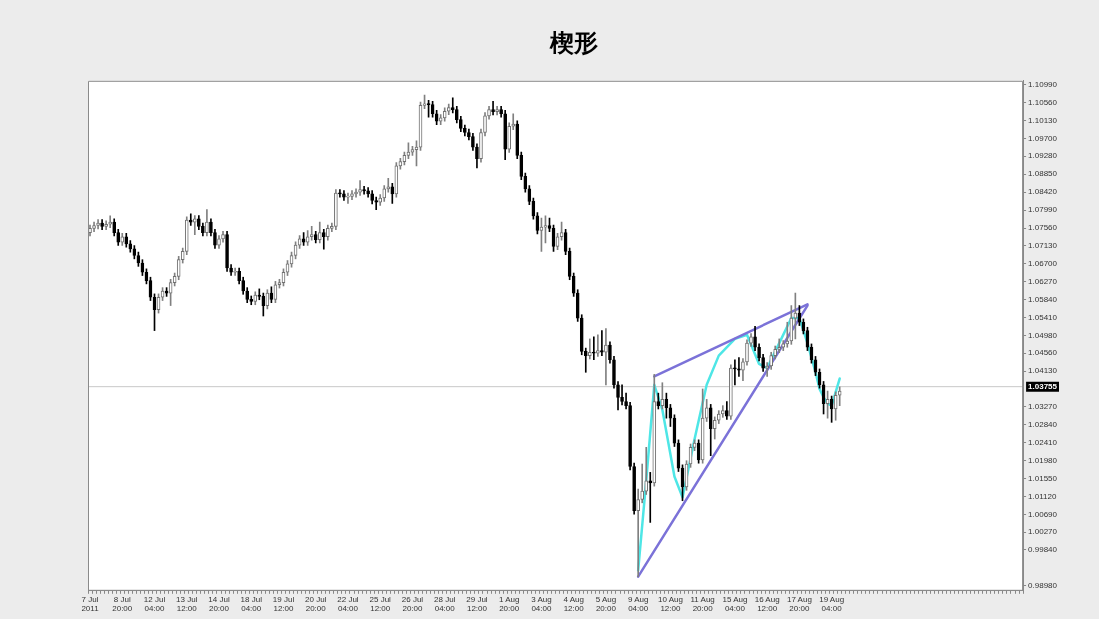  What do you see at coordinates (1043, 317) in the screenshot?
I see `y-tick-label: 1.05410` at bounding box center [1043, 317].